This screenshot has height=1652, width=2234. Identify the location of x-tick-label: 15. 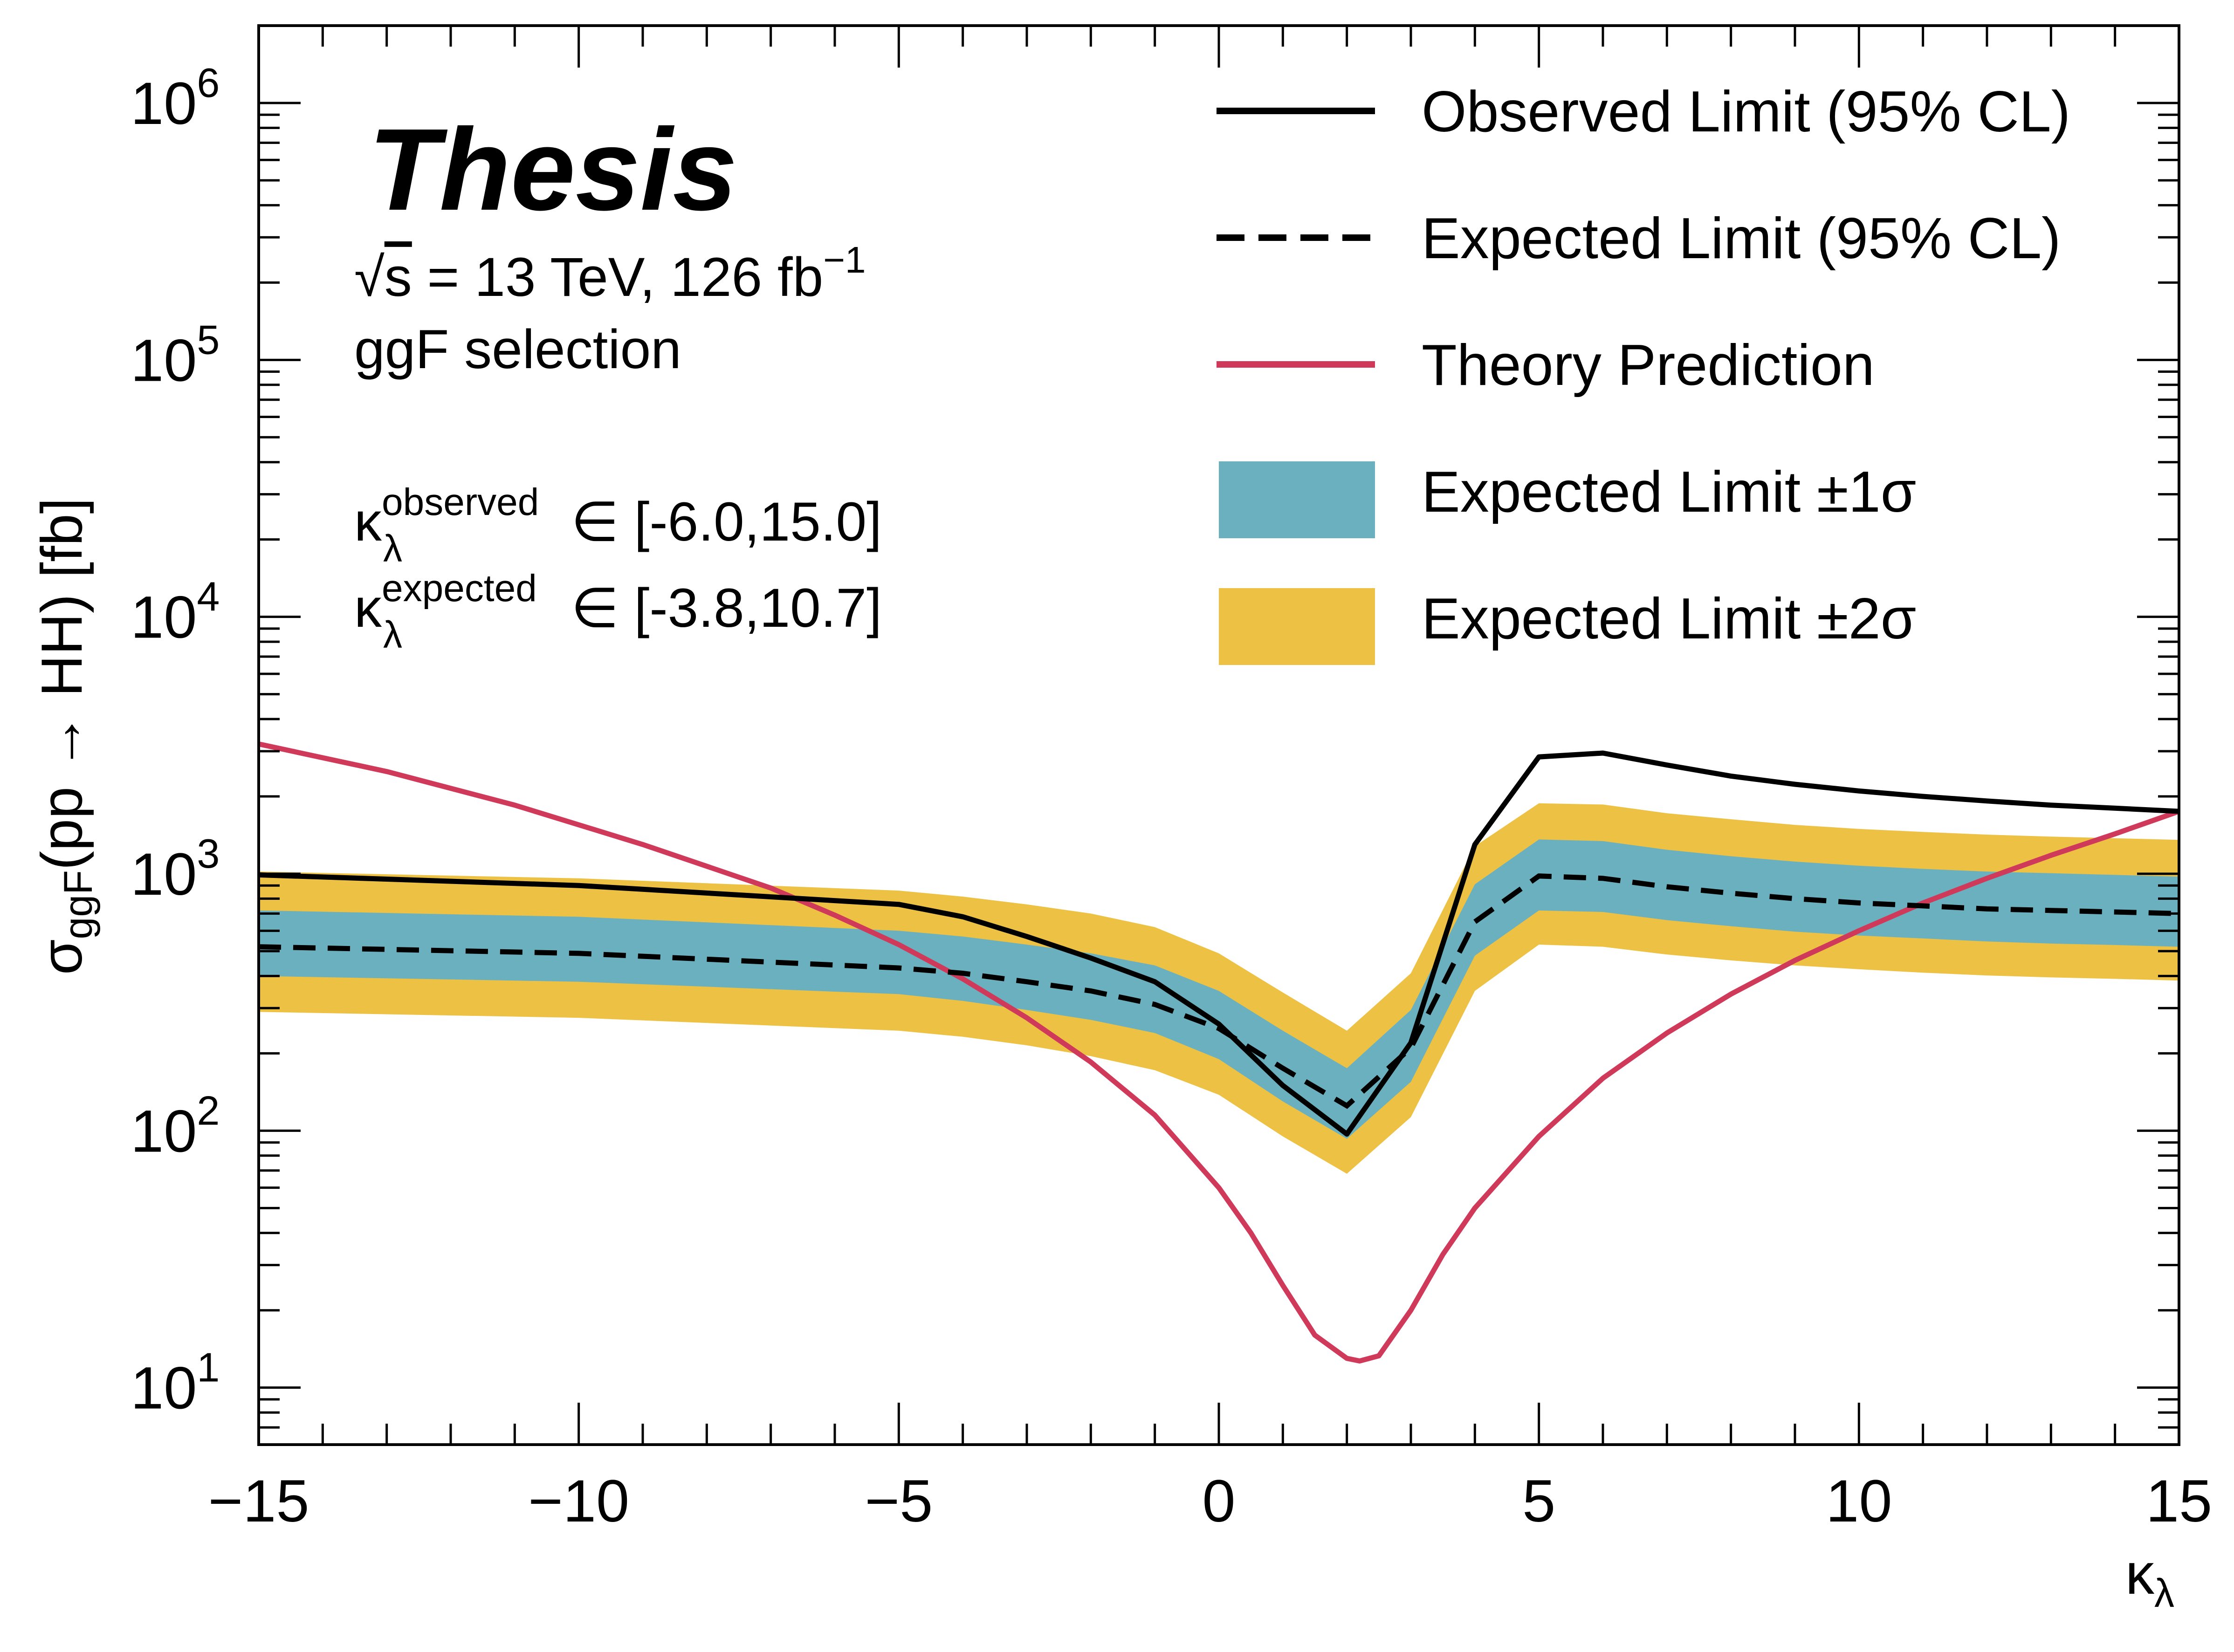
(2179, 1501).